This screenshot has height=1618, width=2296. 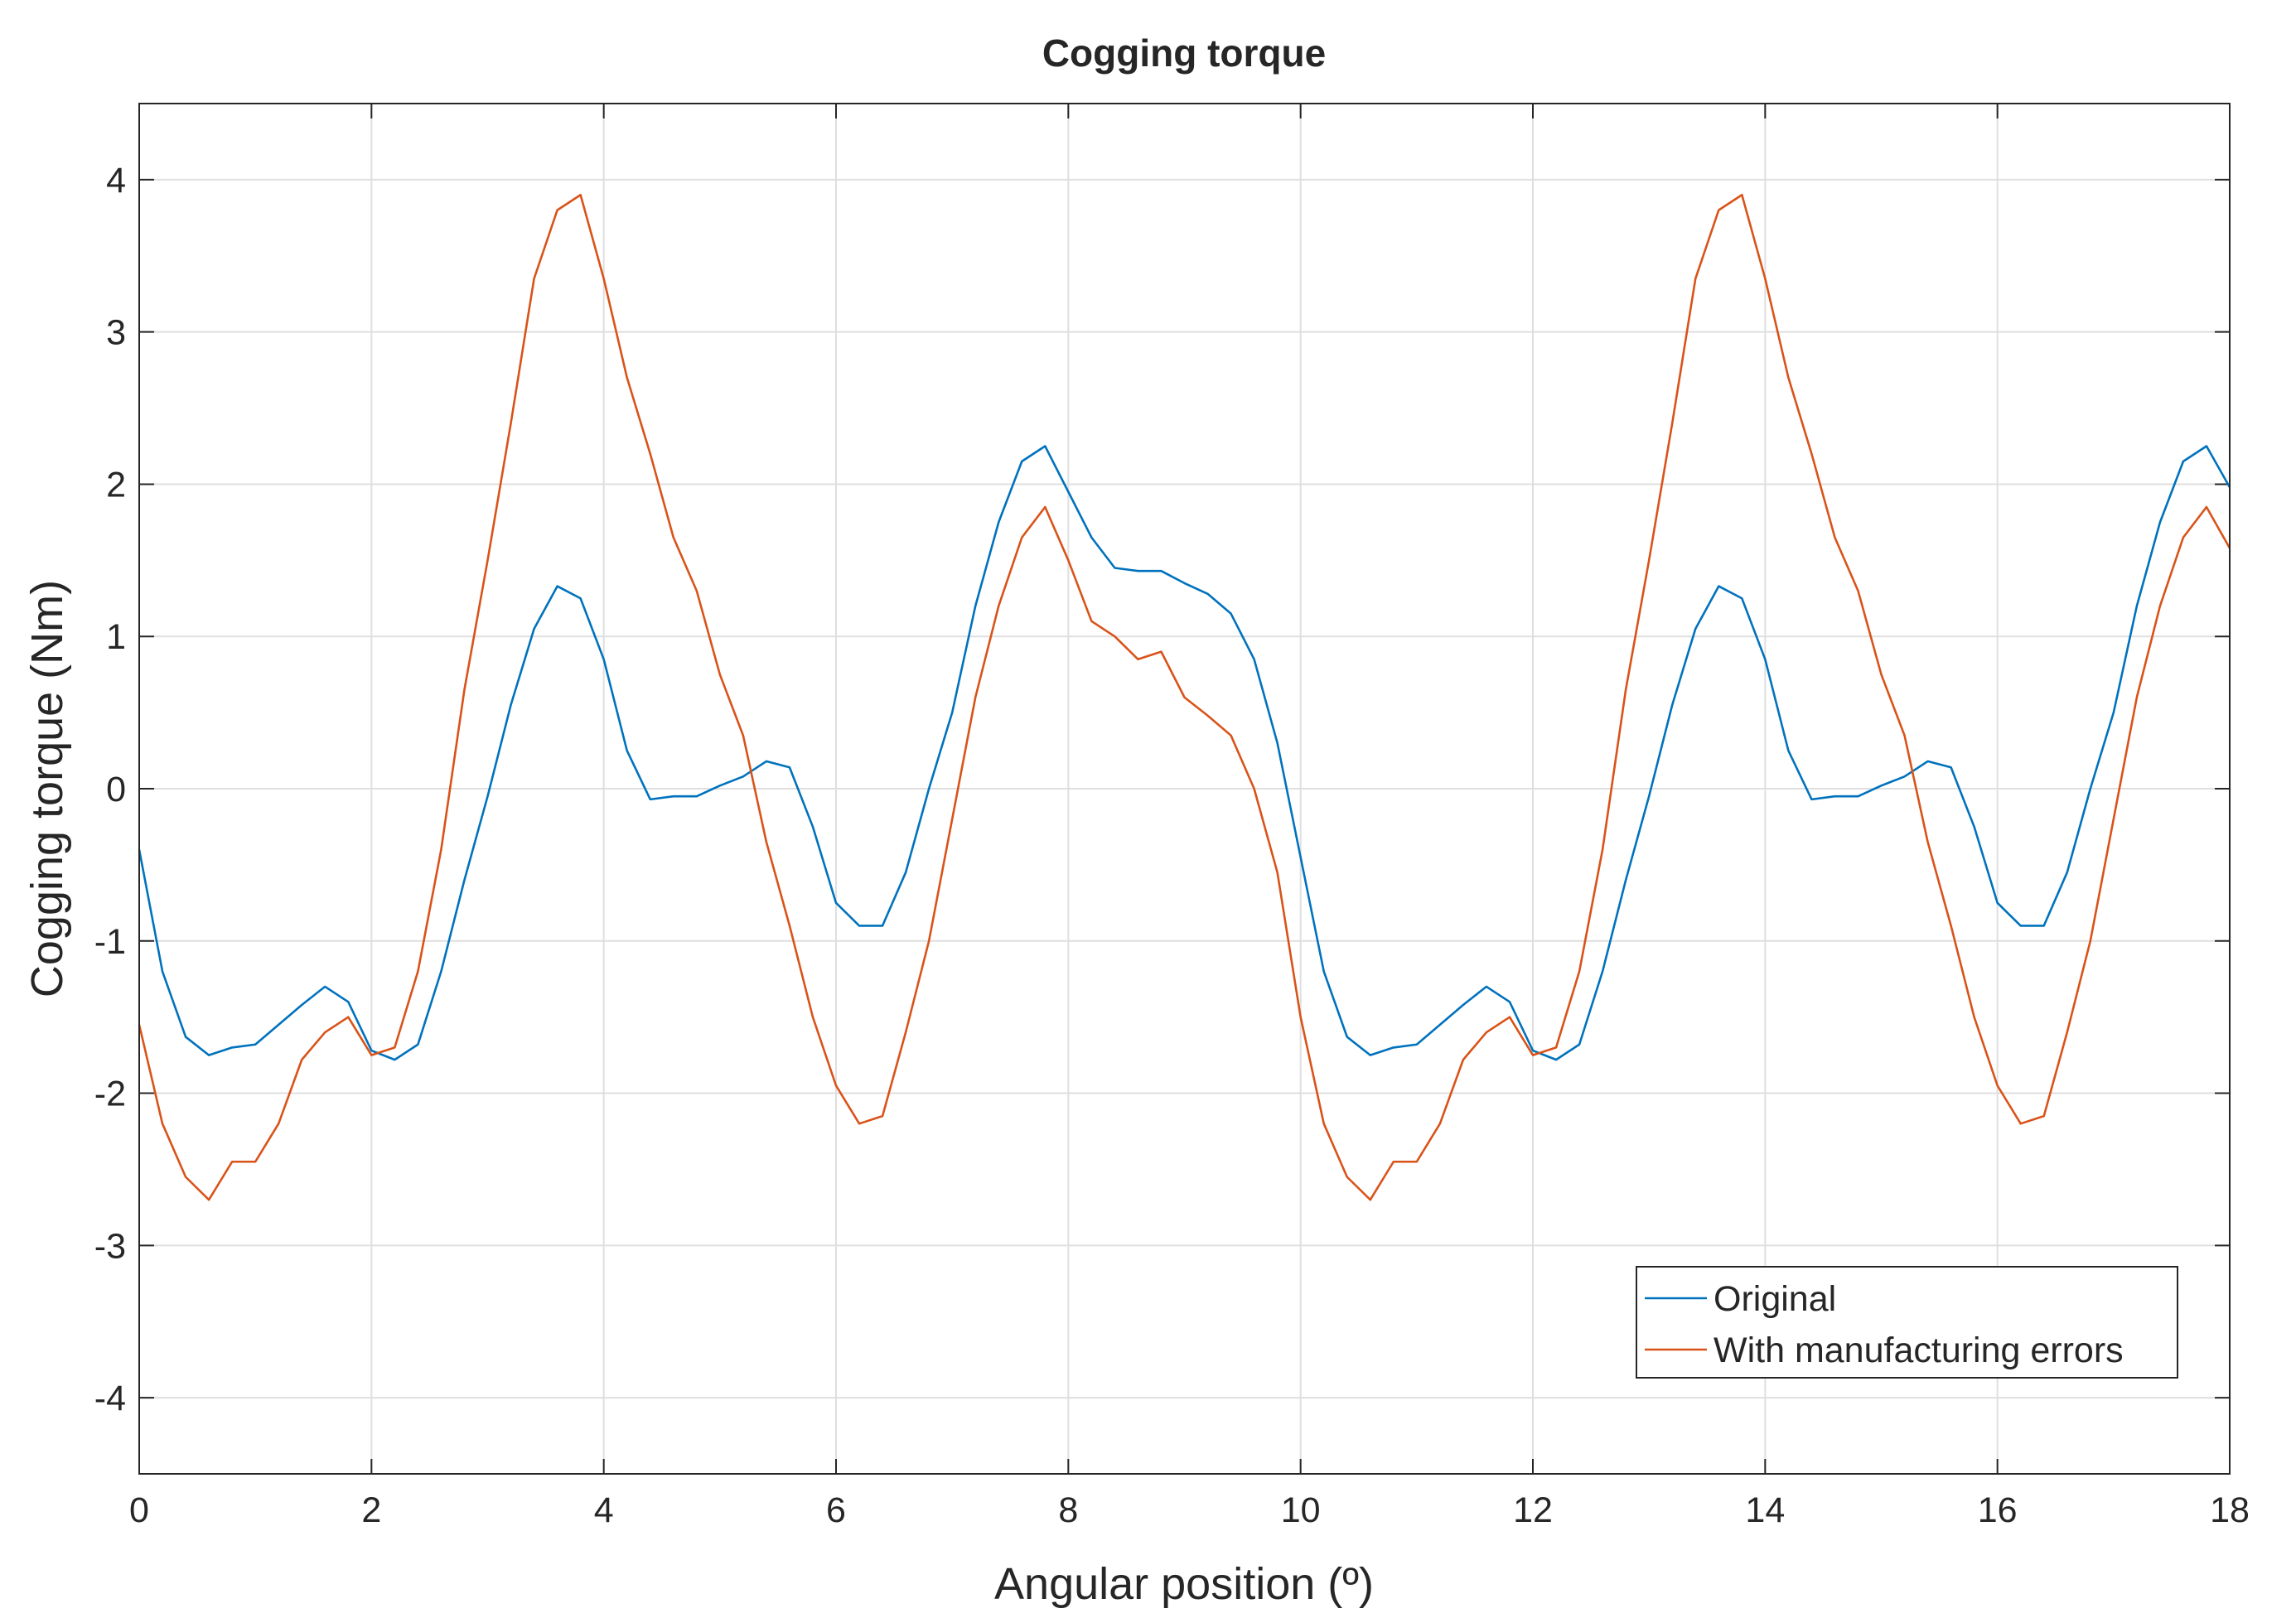 What do you see at coordinates (1301, 1510) in the screenshot?
I see `x-tick-label: 10` at bounding box center [1301, 1510].